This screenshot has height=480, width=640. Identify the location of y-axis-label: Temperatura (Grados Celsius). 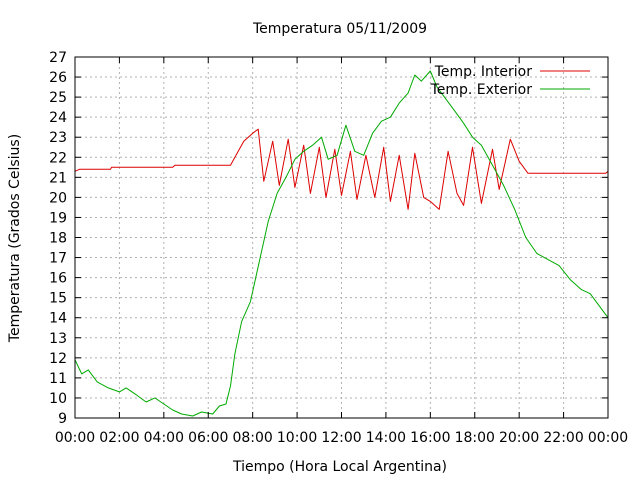
(15, 238).